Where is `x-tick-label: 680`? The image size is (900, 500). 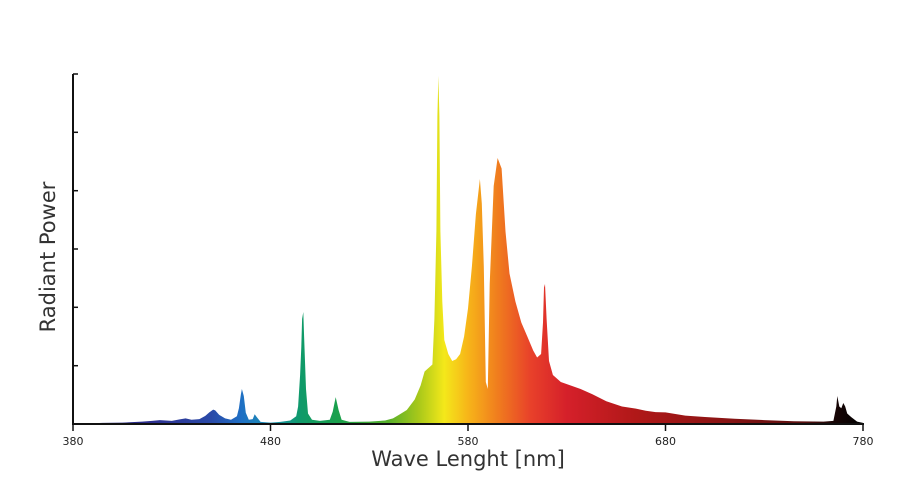 x-tick-label: 680 is located at coordinates (665, 441).